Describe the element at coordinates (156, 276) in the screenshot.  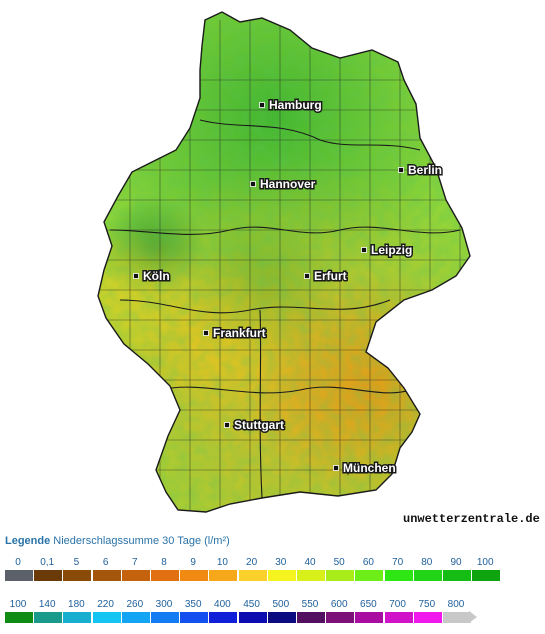
I see `city-label: Köln` at that location.